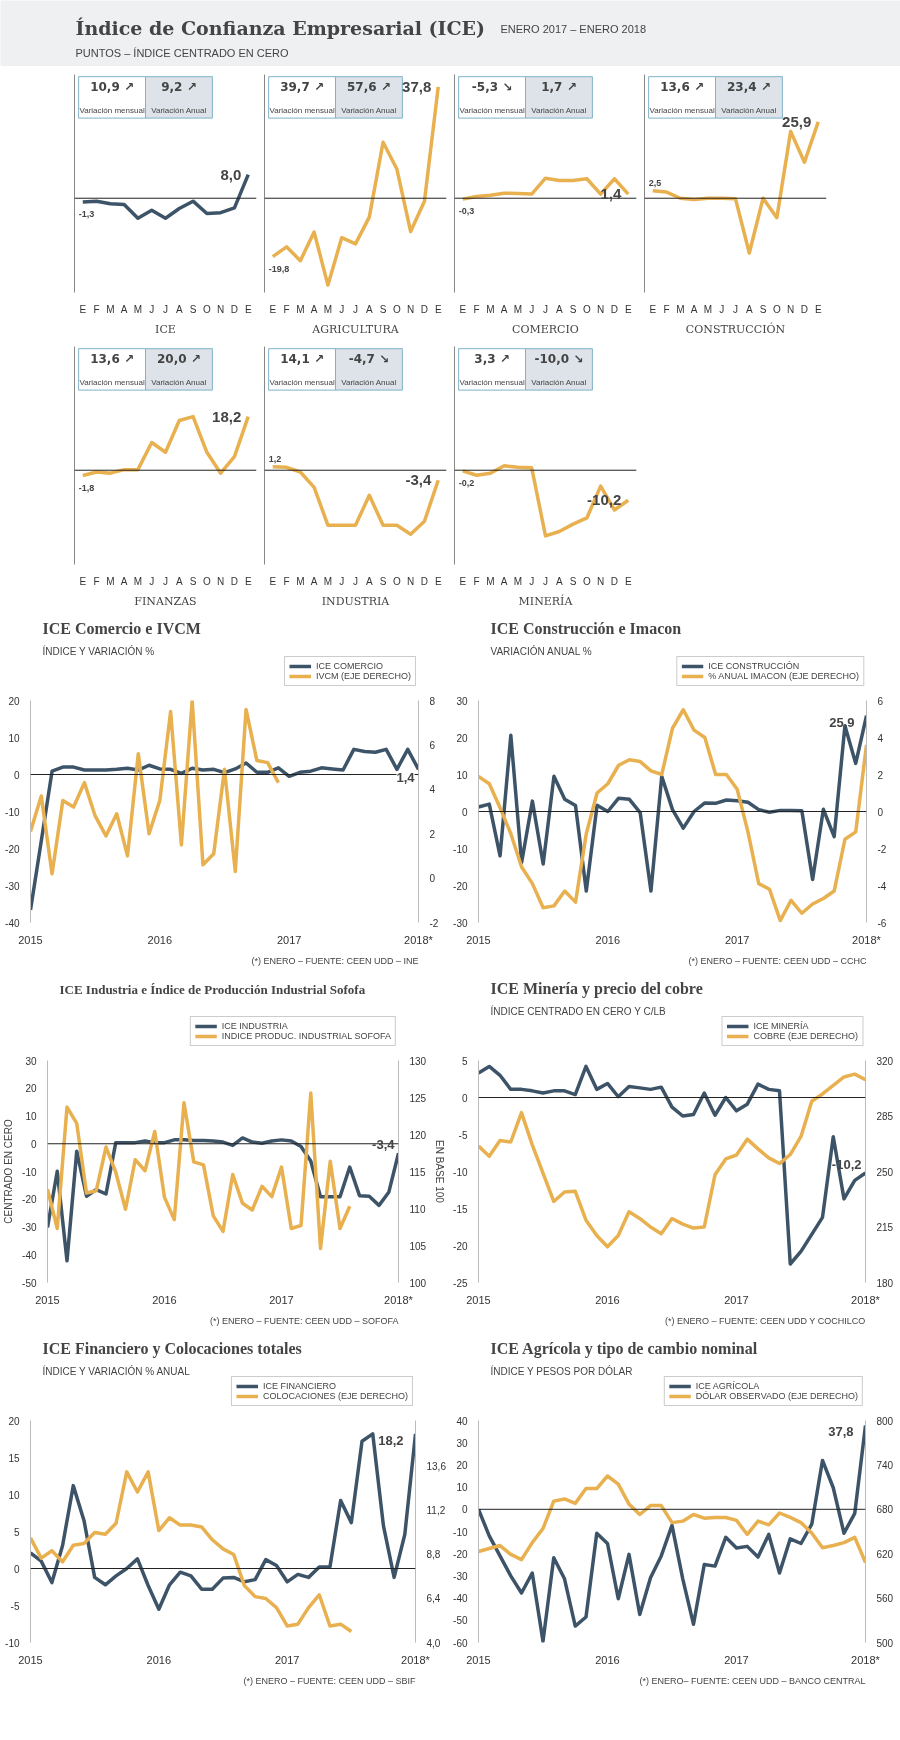 The width and height of the screenshot is (900, 1740). Describe the element at coordinates (349, 666) in the screenshot. I see `legend-label: ICE COMERCIO` at that location.